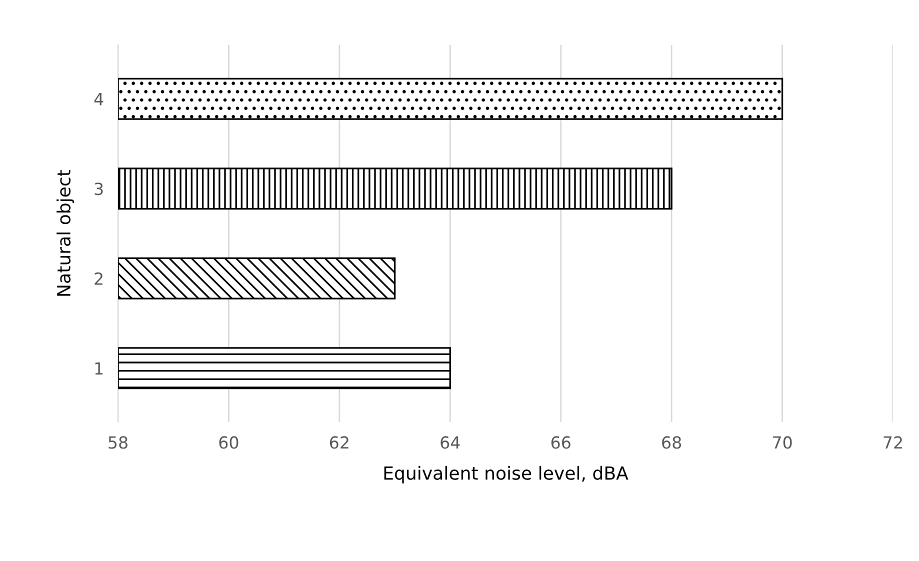  Describe the element at coordinates (560, 442) in the screenshot. I see `x-tick-label: 66` at that location.